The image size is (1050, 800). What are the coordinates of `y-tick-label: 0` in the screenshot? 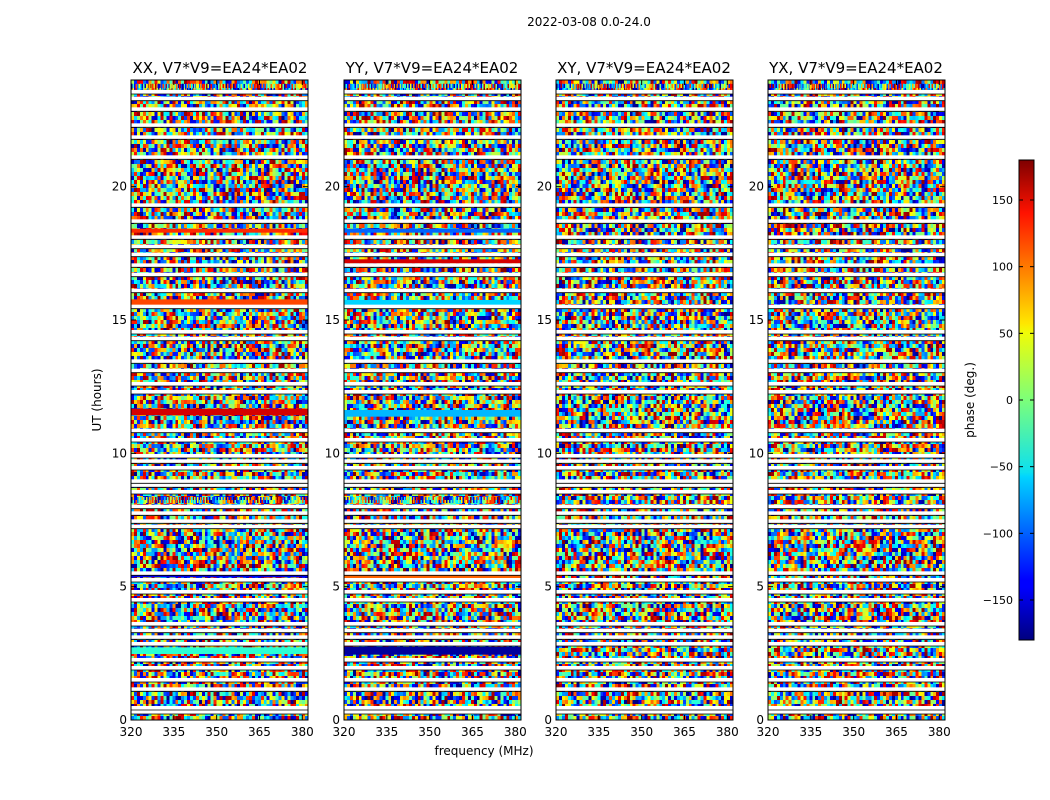 It's located at (760, 720).